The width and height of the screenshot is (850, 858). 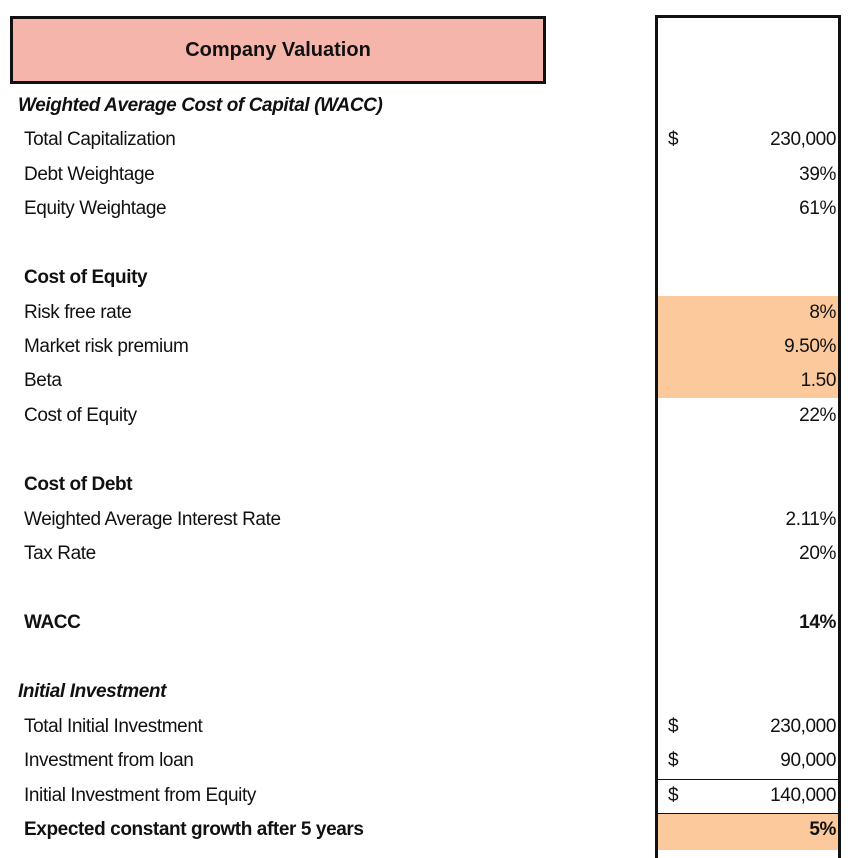 I want to click on row-value: 2.11%, so click(x=811, y=519).